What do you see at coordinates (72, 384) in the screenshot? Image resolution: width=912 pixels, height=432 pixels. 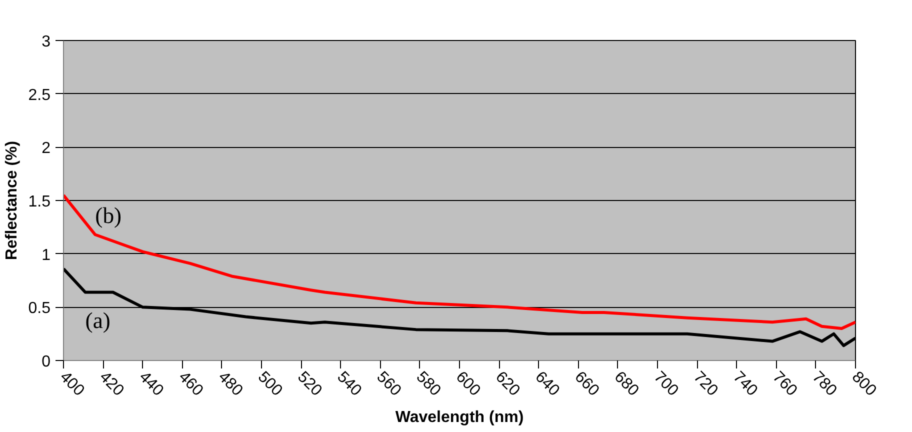 I see `x-tick-label: 400` at bounding box center [72, 384].